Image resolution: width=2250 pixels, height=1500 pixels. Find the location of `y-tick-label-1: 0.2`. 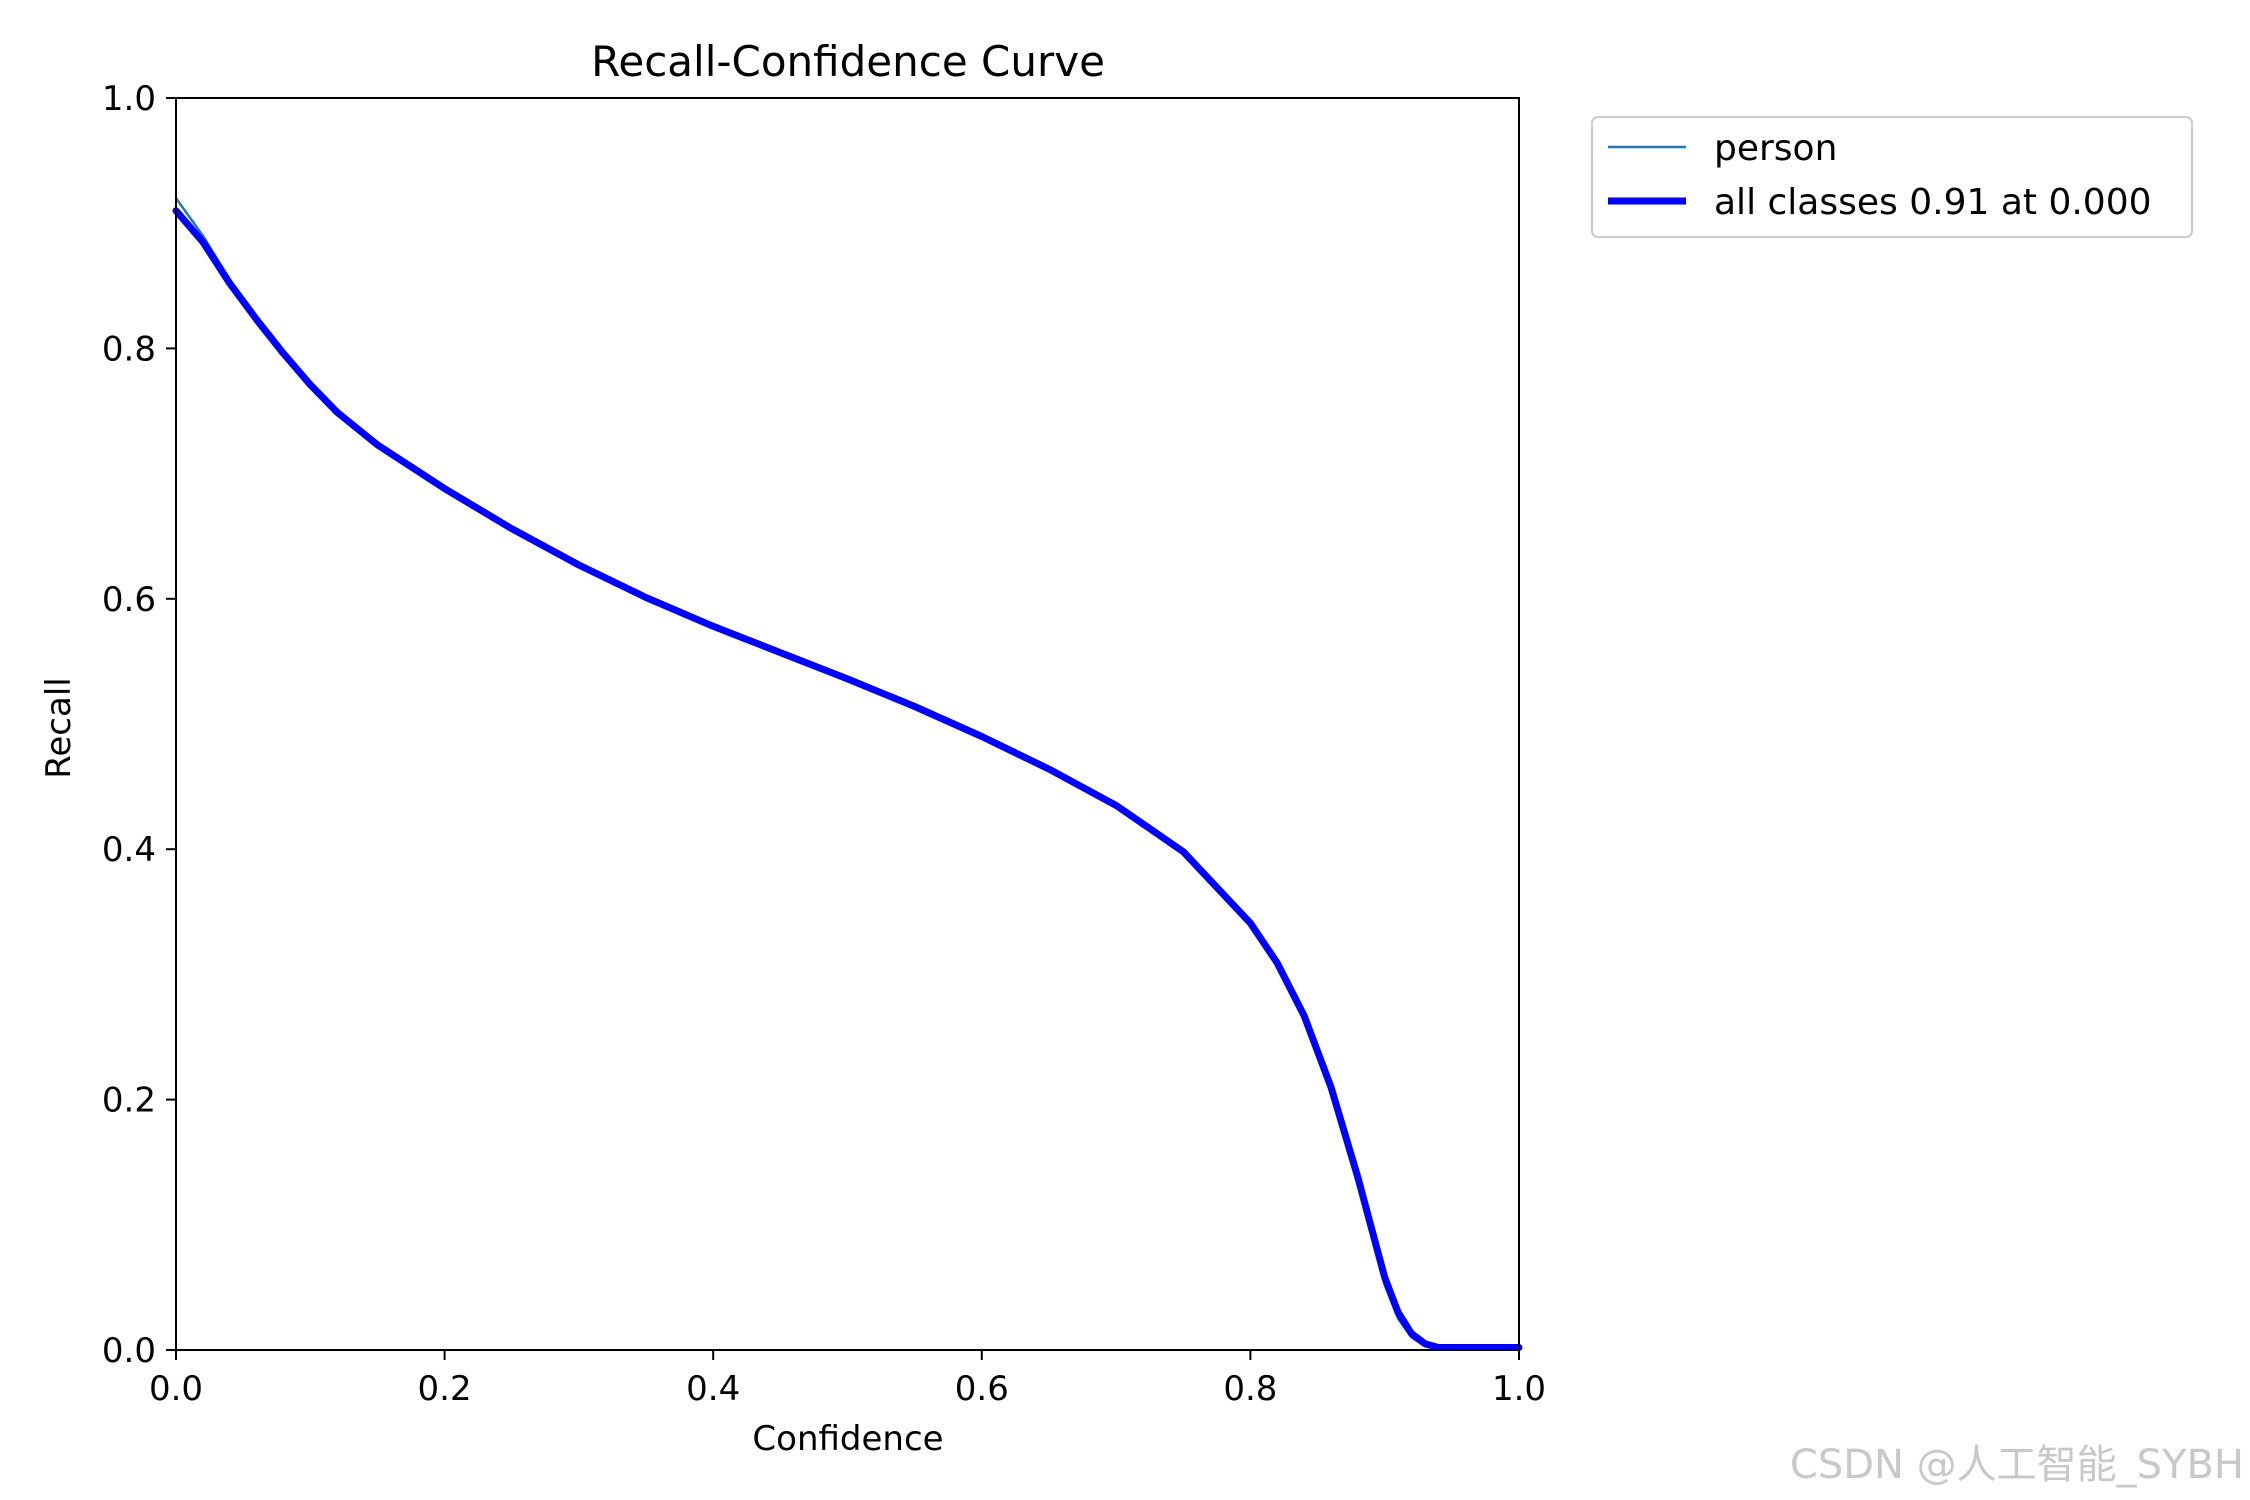

y-tick-label-1: 0.2 is located at coordinates (129, 1101).